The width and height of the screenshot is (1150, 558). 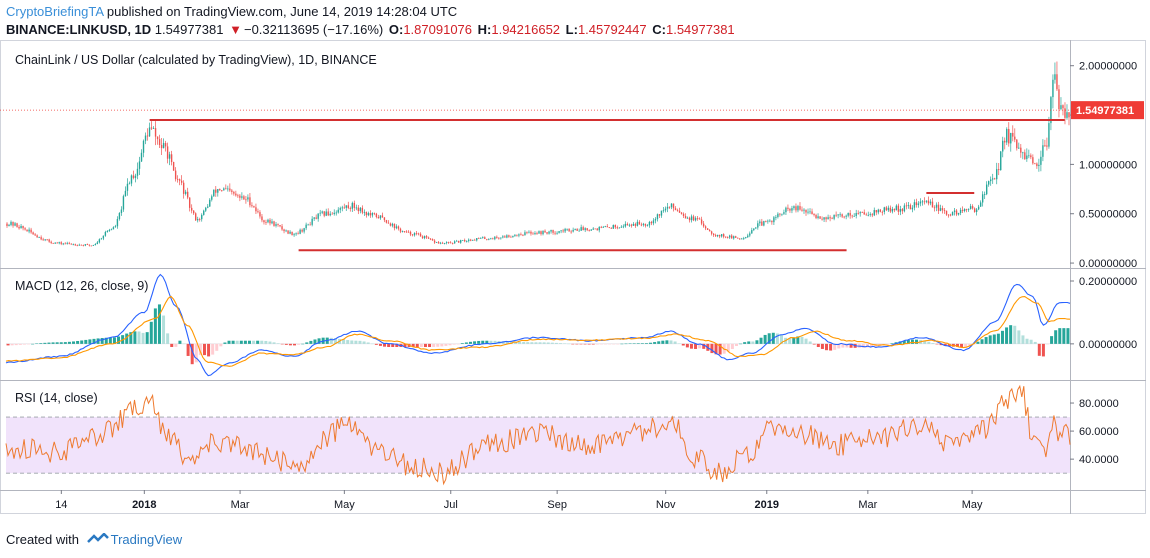 I want to click on x-tick-label: May, so click(x=344, y=505).